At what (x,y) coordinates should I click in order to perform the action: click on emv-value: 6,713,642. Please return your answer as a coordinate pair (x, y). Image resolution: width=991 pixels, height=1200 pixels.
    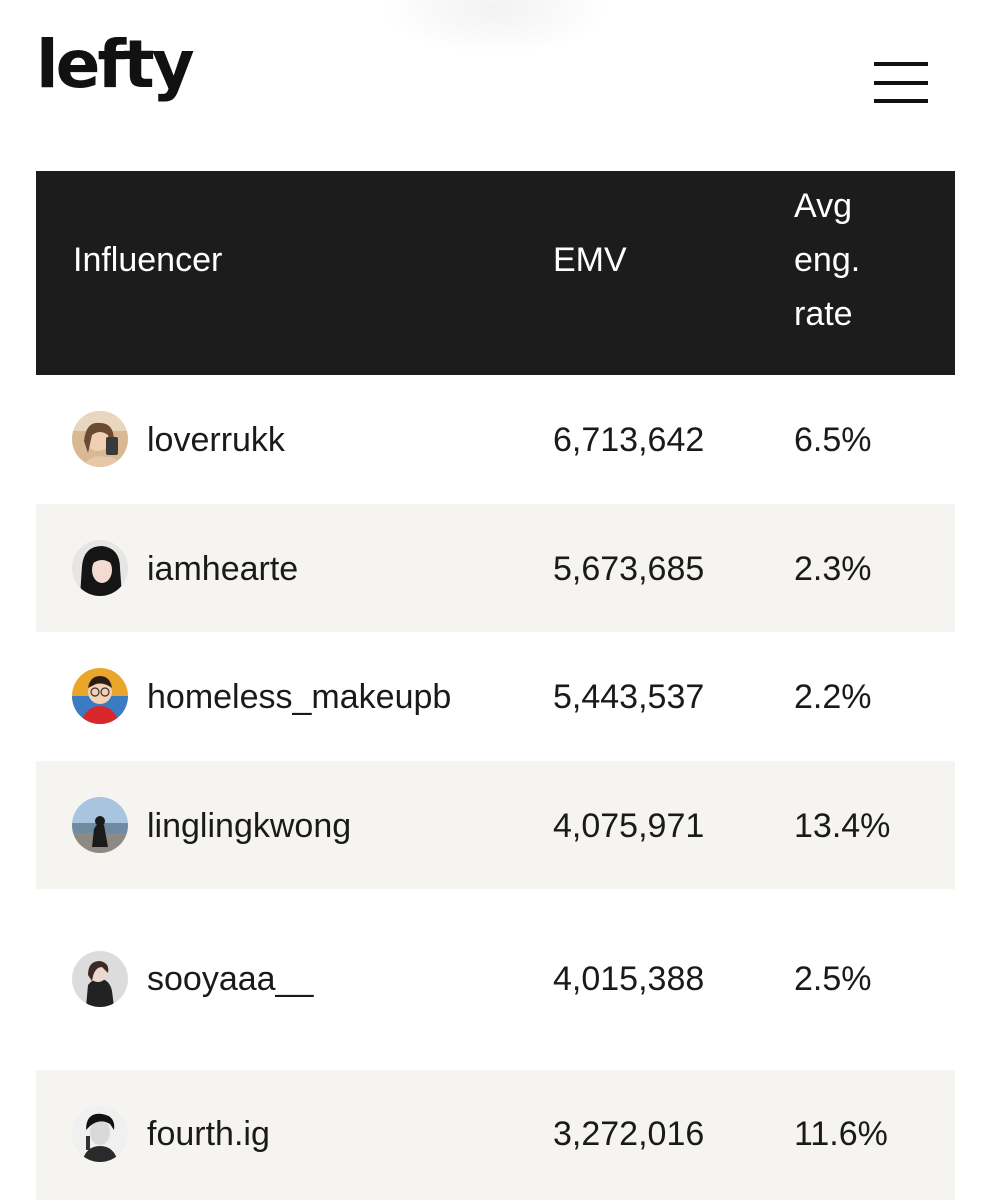
    Looking at the image, I should click on (629, 440).